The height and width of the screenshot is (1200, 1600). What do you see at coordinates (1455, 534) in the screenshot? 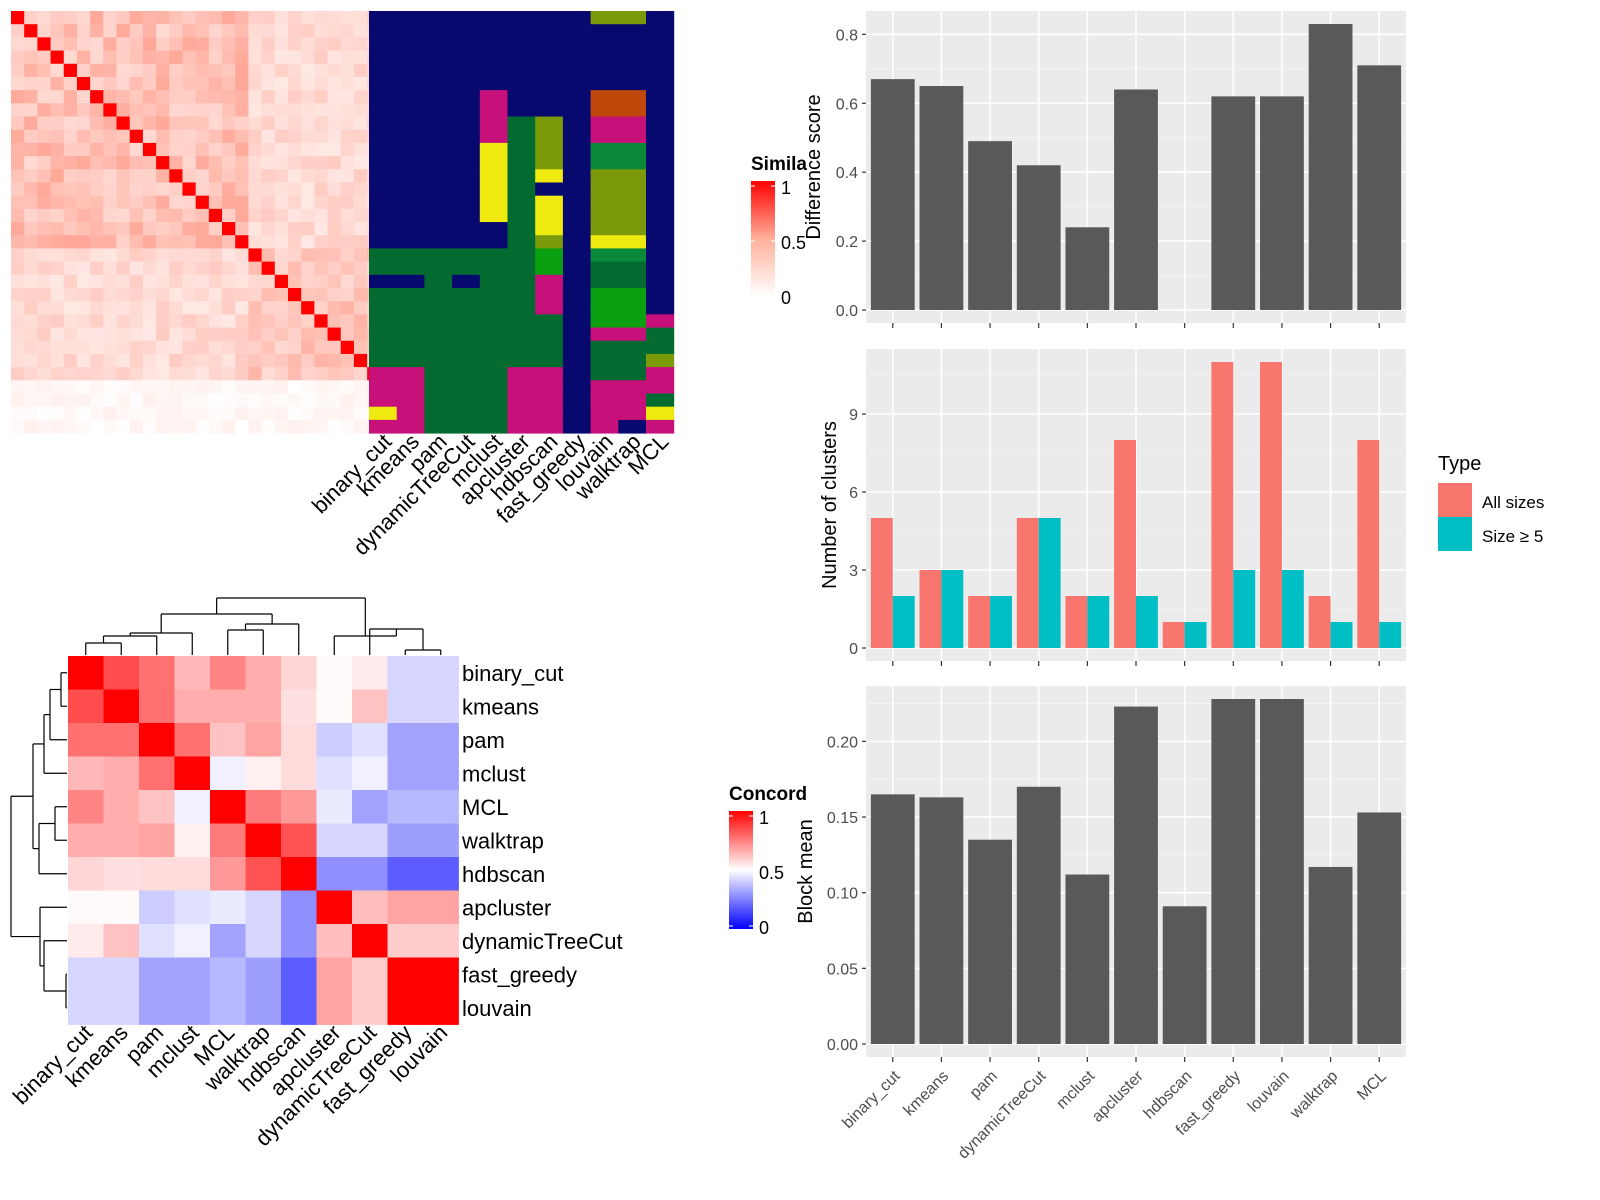
I see `legend-key-size-ge5` at bounding box center [1455, 534].